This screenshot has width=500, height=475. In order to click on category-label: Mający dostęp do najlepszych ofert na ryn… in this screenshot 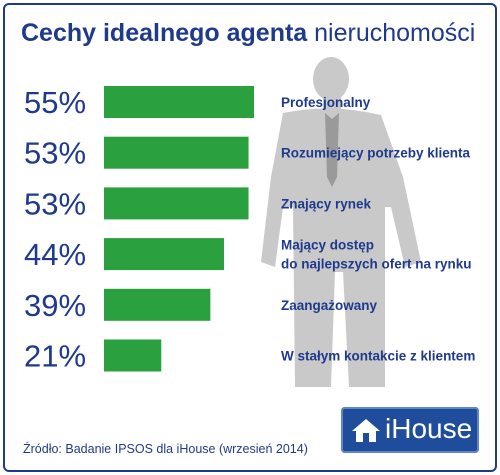, I will do `click(376, 255)`.